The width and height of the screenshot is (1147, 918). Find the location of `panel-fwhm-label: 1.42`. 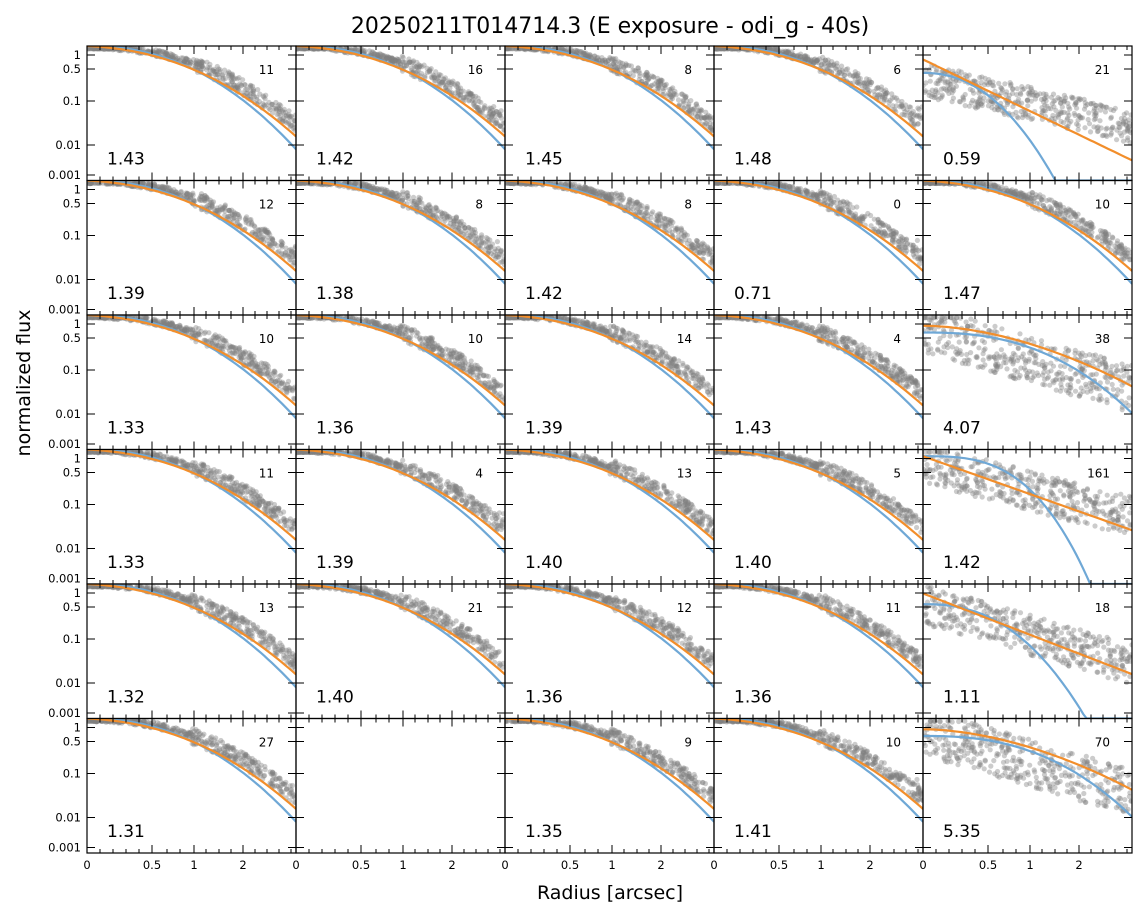

panel-fwhm-label: 1.42 is located at coordinates (544, 294).